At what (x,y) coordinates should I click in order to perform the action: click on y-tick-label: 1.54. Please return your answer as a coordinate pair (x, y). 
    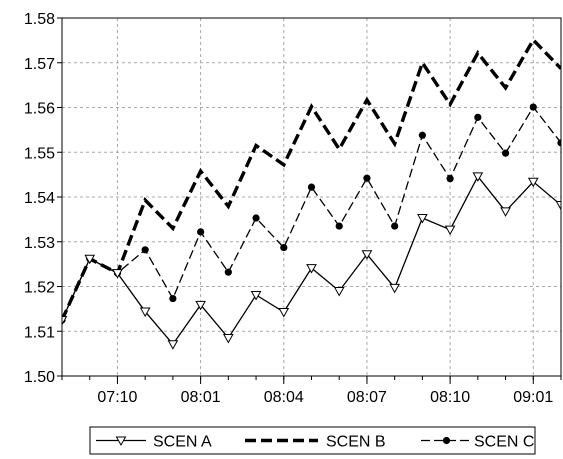
    Looking at the image, I should click on (39, 198).